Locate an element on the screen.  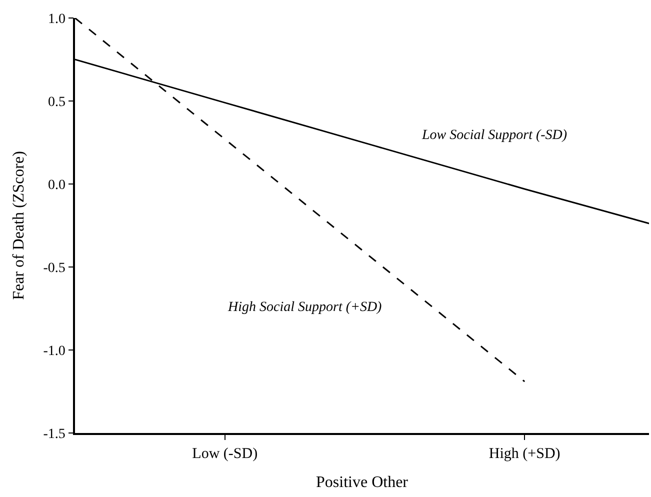
y-tick-label: 0.0 is located at coordinates (57, 185).